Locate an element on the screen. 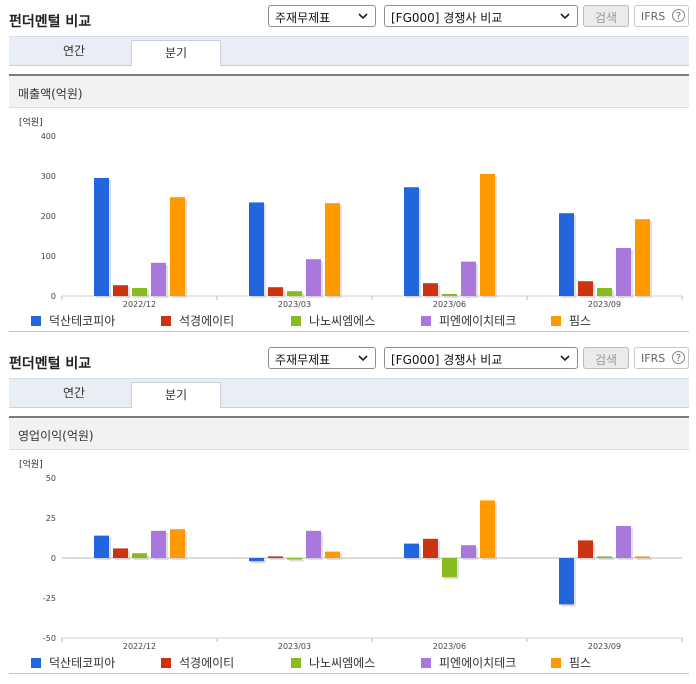 The height and width of the screenshot is (684, 696). section-title: 펀더멘털 비교 is located at coordinates (50, 22).